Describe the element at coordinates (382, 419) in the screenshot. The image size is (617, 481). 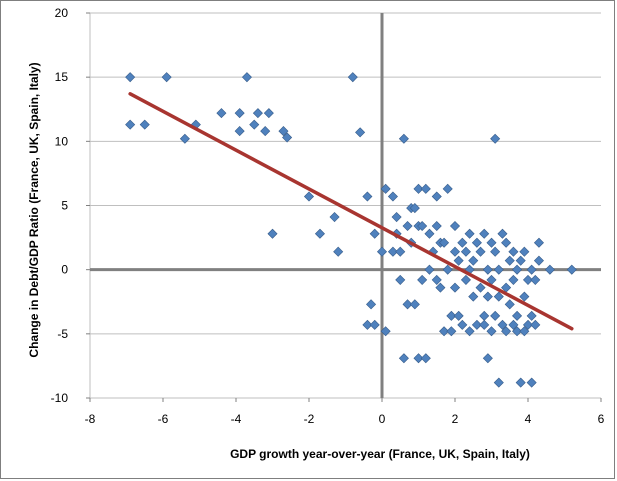
I see `x-tick-label: 0` at that location.